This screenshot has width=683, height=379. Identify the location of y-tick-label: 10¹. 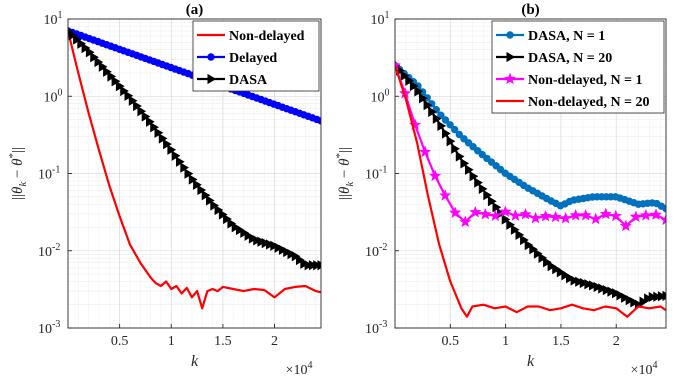
(380, 19).